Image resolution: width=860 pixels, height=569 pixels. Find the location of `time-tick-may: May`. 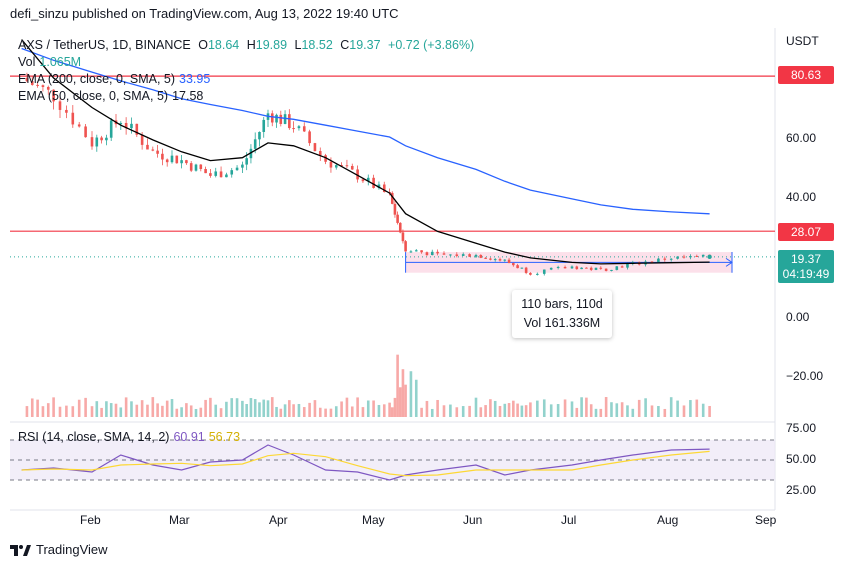

time-tick-may: May is located at coordinates (373, 520).